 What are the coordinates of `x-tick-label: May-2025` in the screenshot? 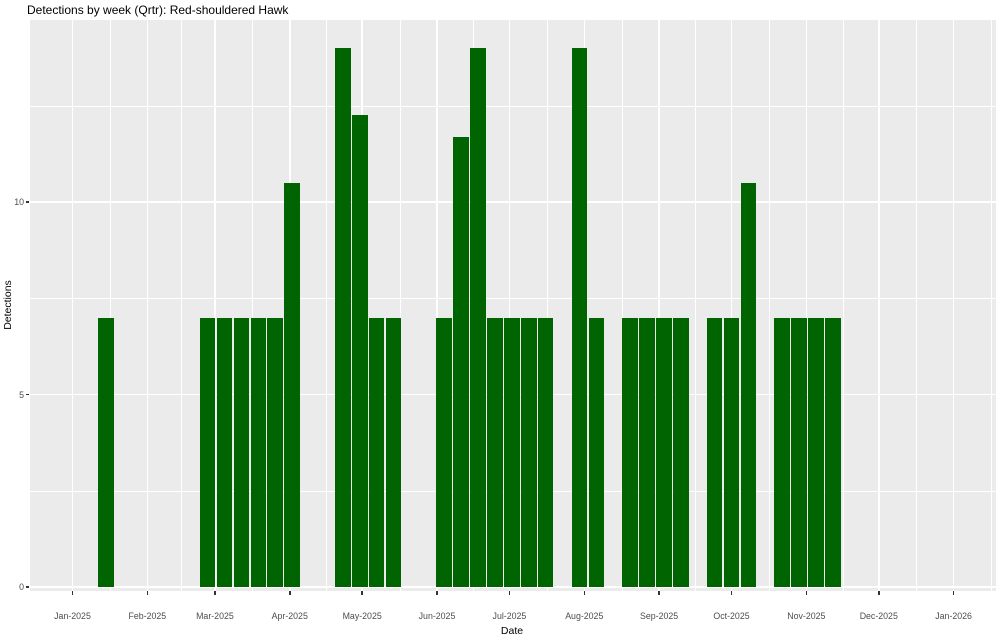 It's located at (362, 616).